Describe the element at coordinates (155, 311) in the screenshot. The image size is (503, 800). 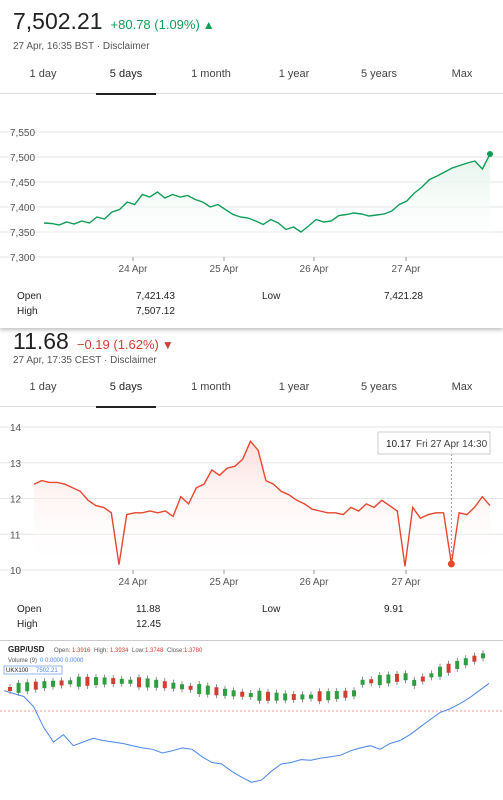
I see `stat-high-value: 7,507.12` at that location.